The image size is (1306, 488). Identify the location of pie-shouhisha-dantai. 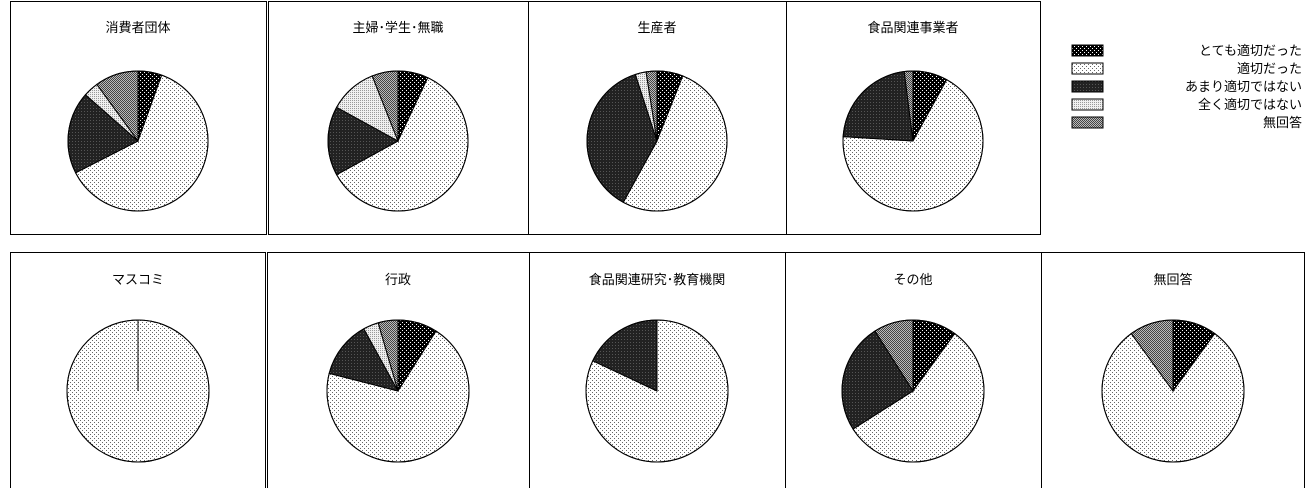
(138, 141).